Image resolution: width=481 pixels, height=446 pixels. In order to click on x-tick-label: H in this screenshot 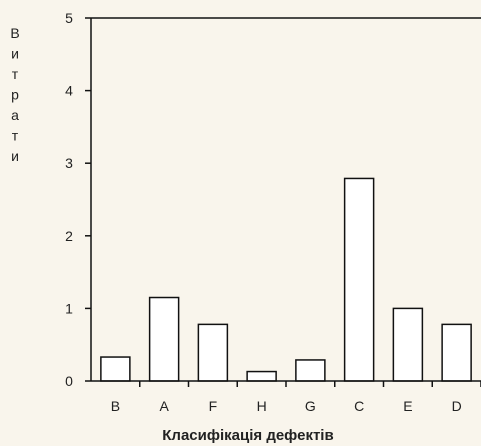, I will do `click(262, 406)`.